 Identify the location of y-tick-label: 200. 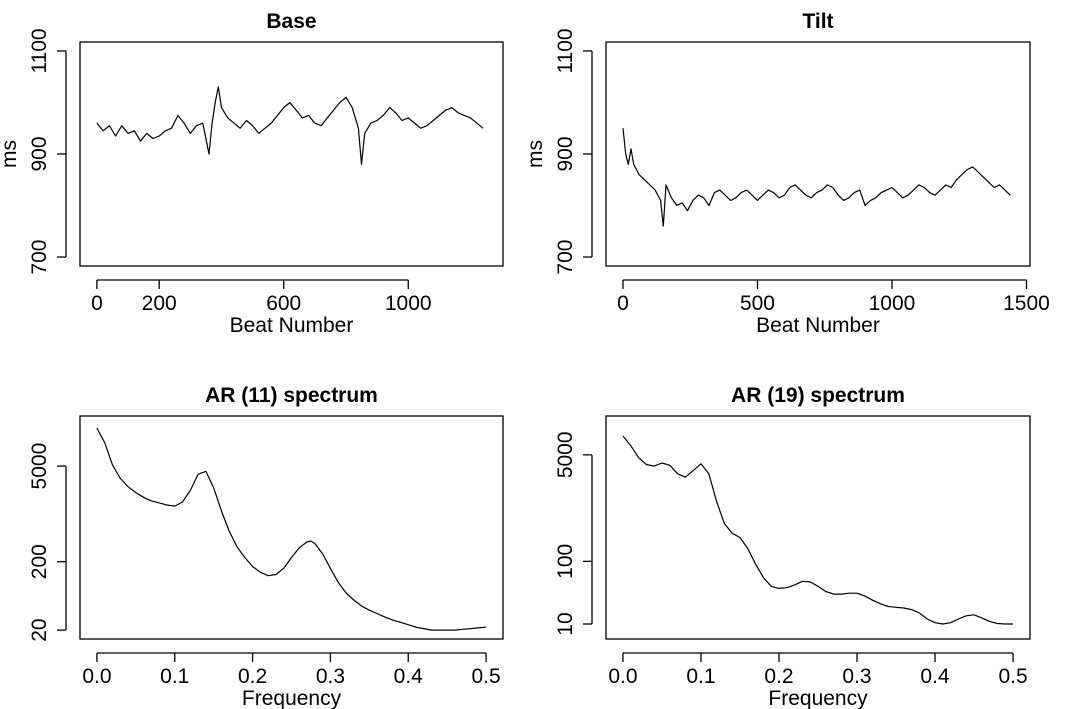
(39, 561).